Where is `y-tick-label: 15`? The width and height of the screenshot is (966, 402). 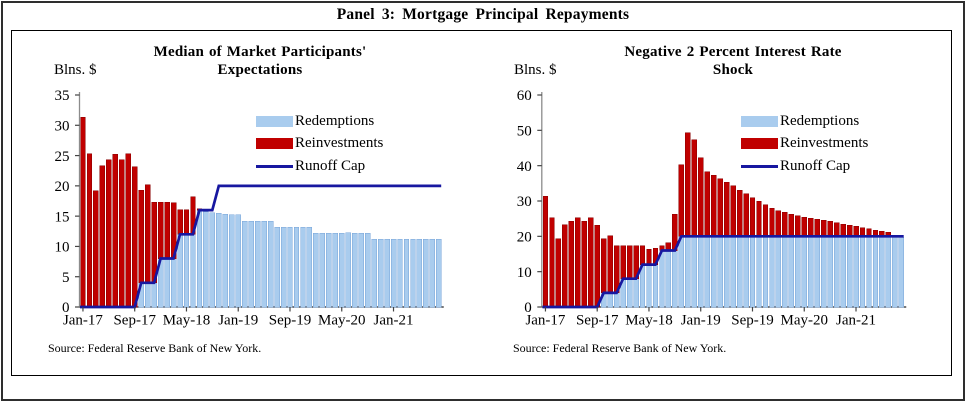
y-tick-label: 15 is located at coordinates (62, 217).